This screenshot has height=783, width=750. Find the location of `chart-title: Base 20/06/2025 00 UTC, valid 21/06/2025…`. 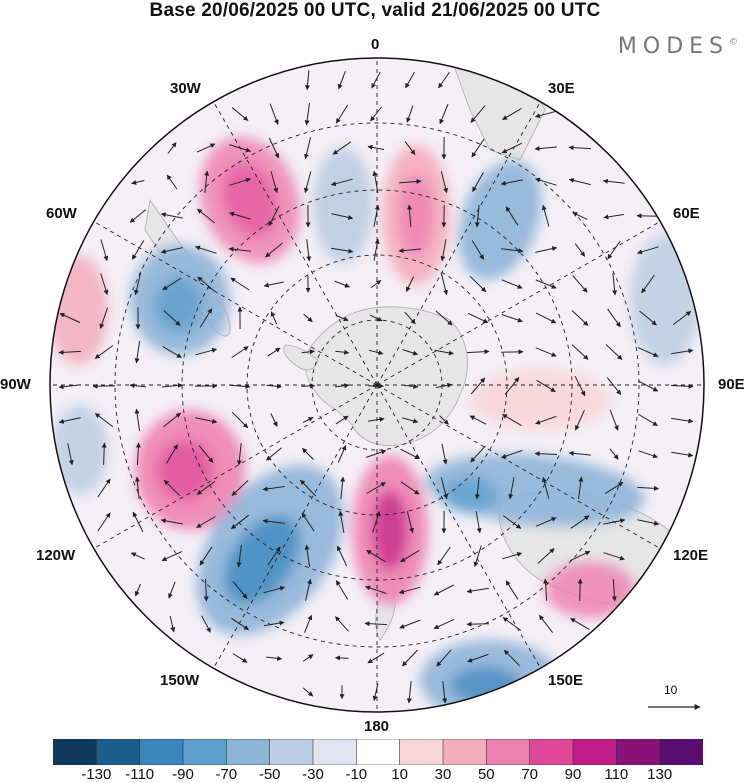

chart-title: Base 20/06/2025 00 UTC, valid 21/06/2025… is located at coordinates (375, 10).